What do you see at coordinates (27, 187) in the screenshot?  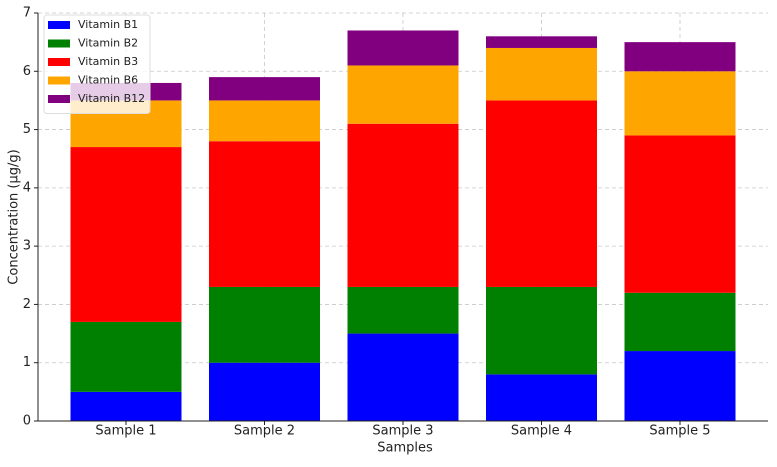 I see `y-tick-label: 4` at bounding box center [27, 187].